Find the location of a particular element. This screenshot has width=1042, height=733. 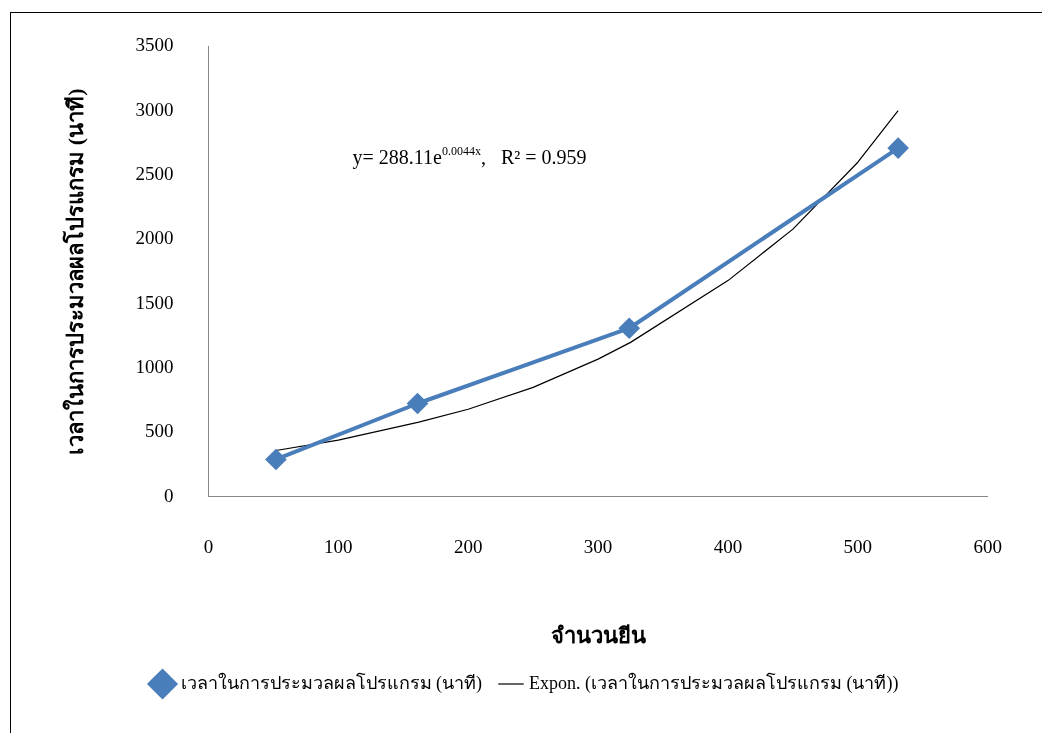

y-tick-label: 500 is located at coordinates (159, 431).